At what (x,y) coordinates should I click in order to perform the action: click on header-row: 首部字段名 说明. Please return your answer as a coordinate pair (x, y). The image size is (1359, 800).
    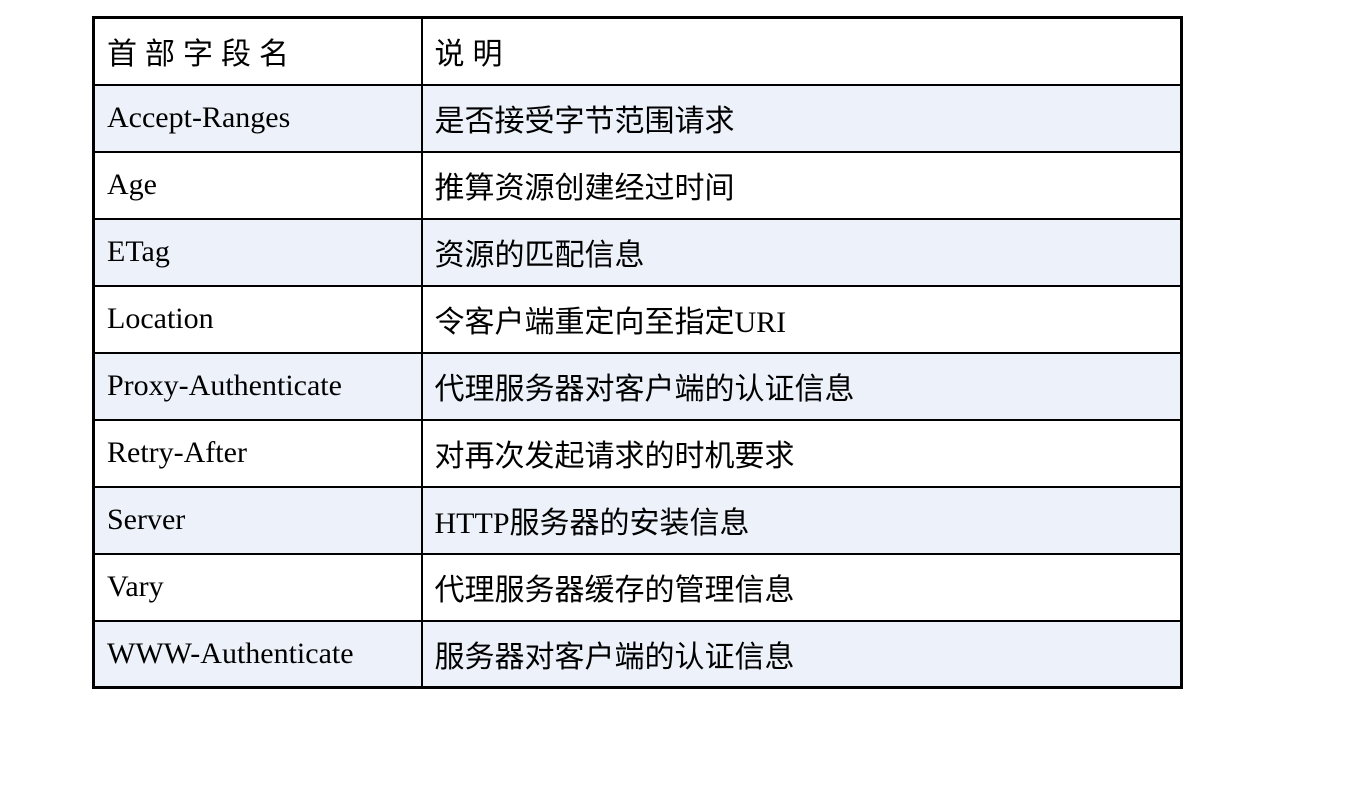
    Looking at the image, I should click on (637, 51).